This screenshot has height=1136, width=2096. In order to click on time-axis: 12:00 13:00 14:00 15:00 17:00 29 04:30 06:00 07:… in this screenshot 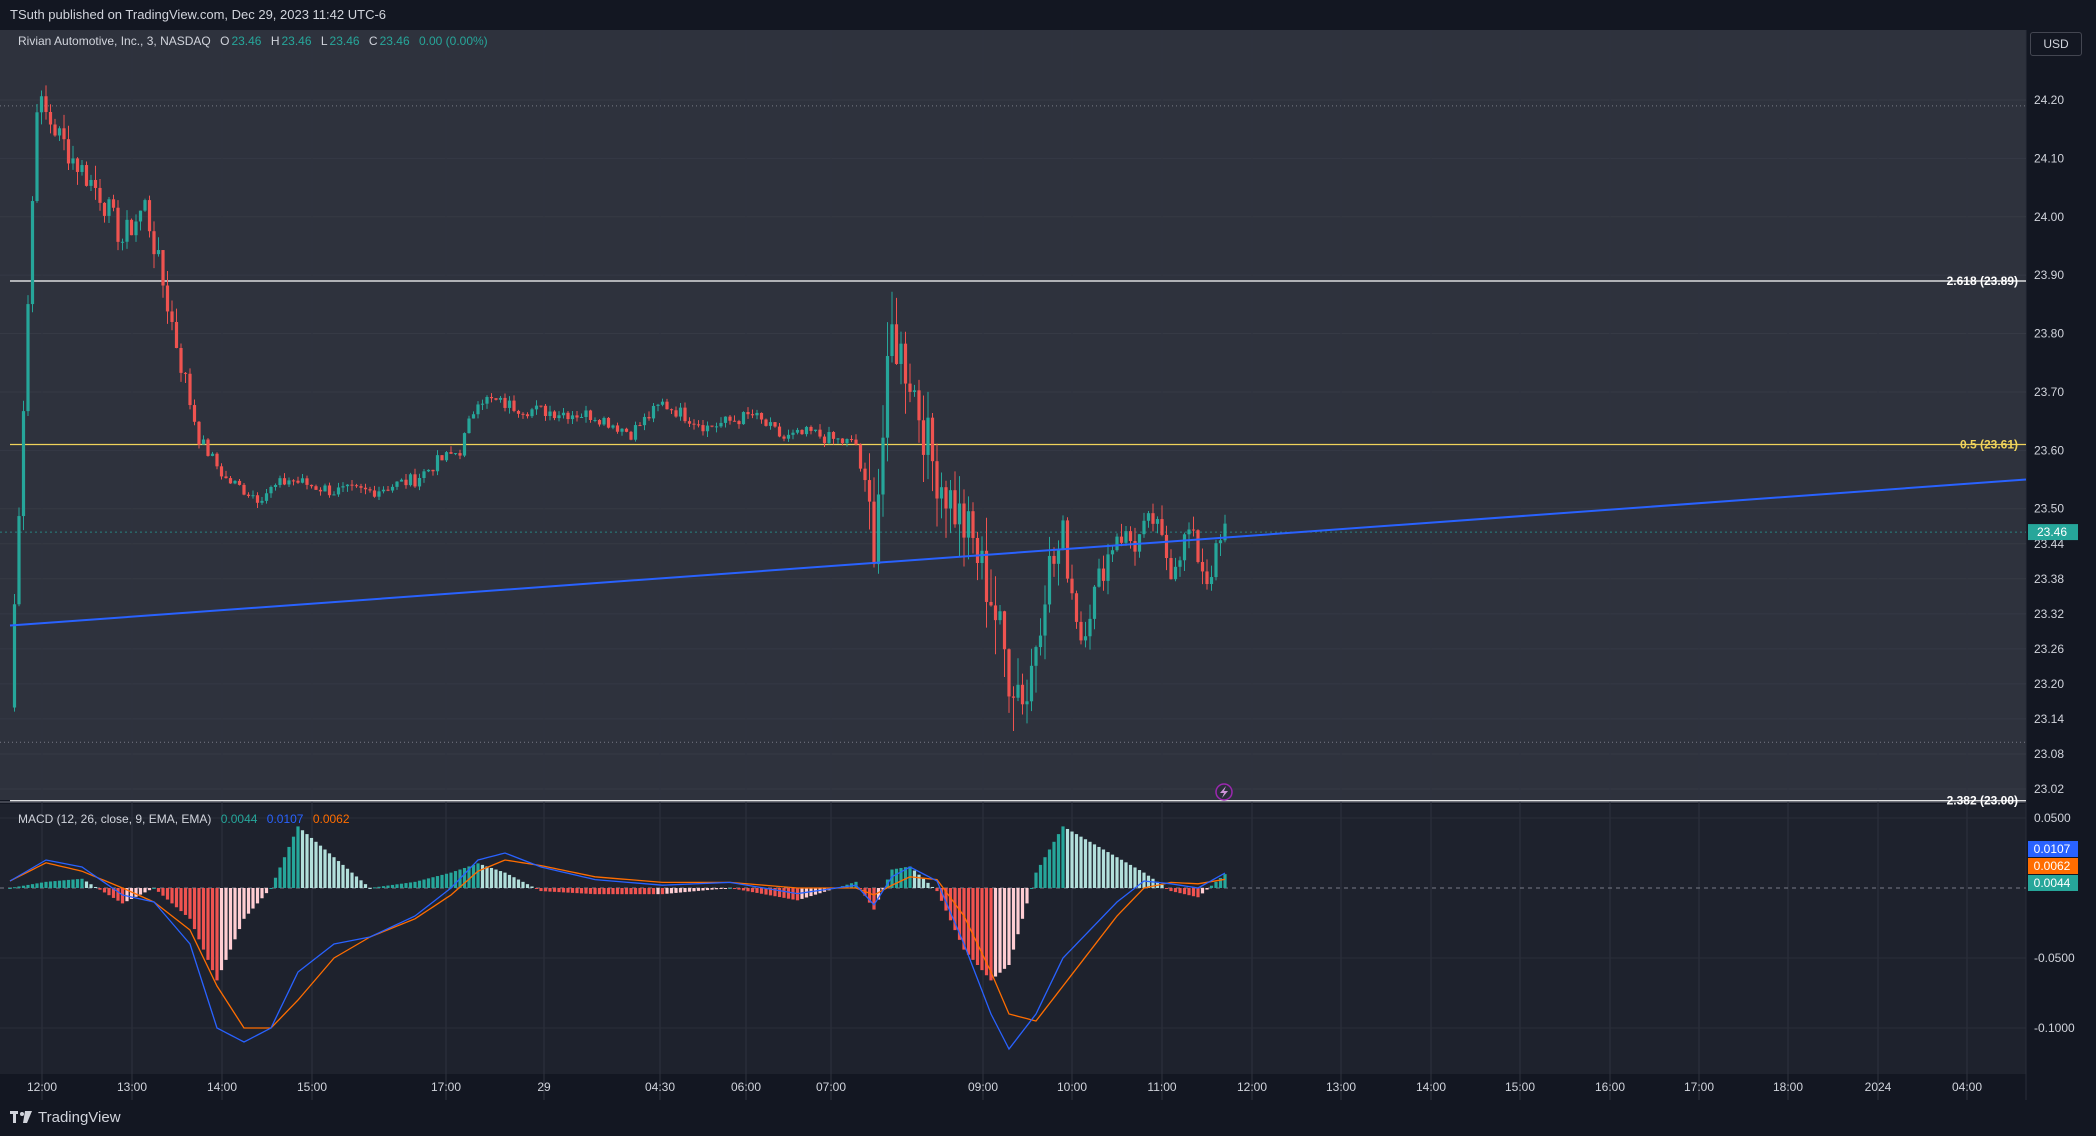, I will do `click(1004, 1087)`.